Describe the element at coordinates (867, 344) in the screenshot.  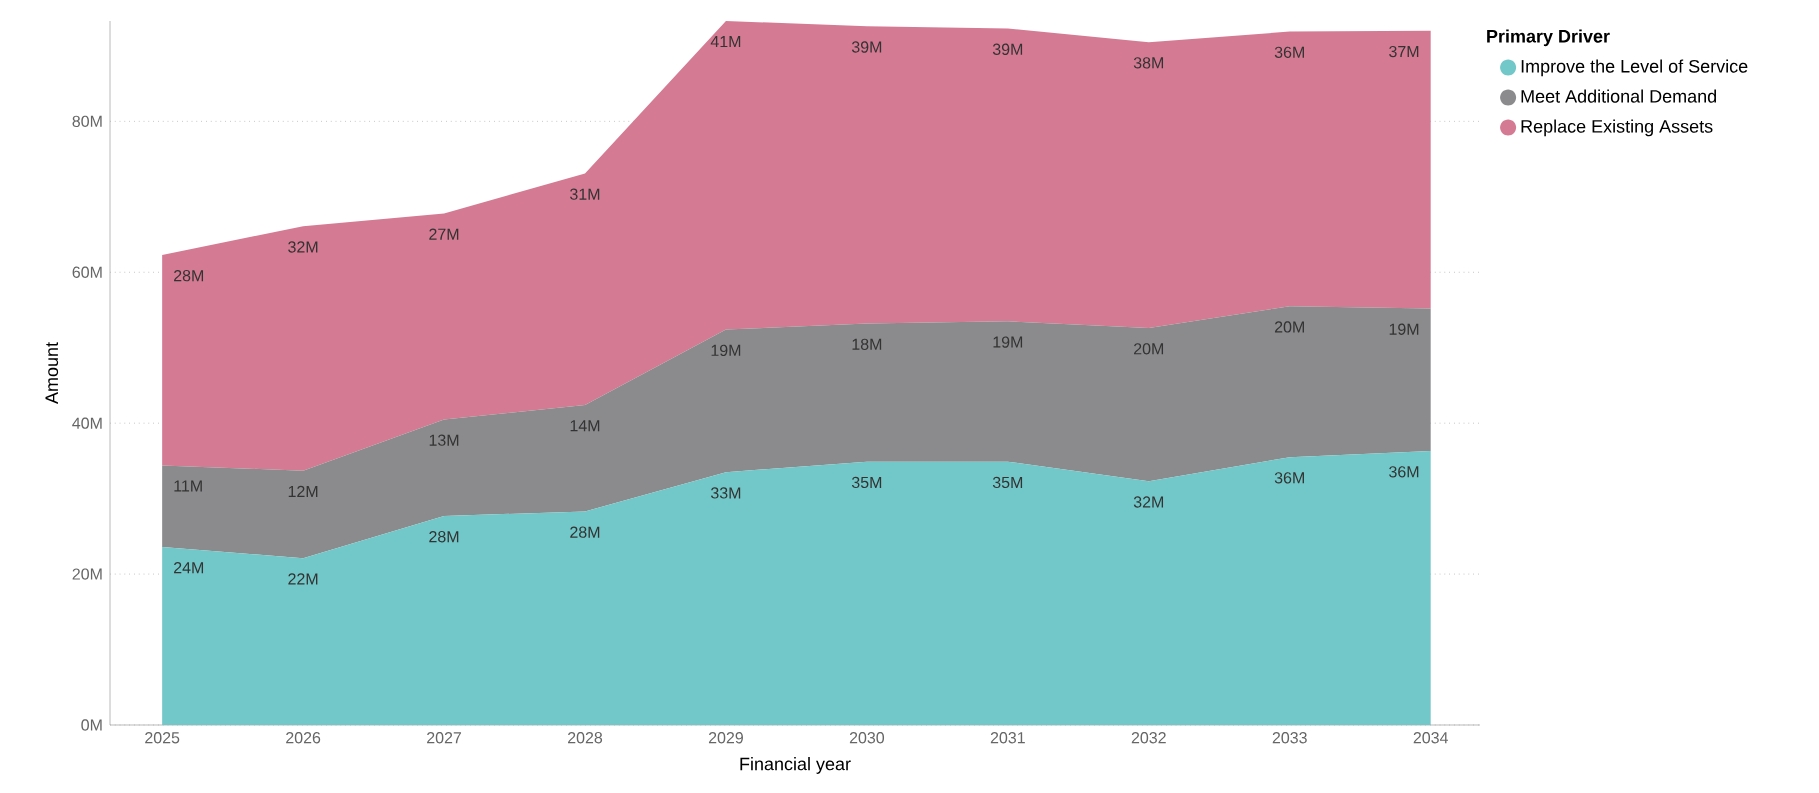
I see `data-label: 18M` at that location.